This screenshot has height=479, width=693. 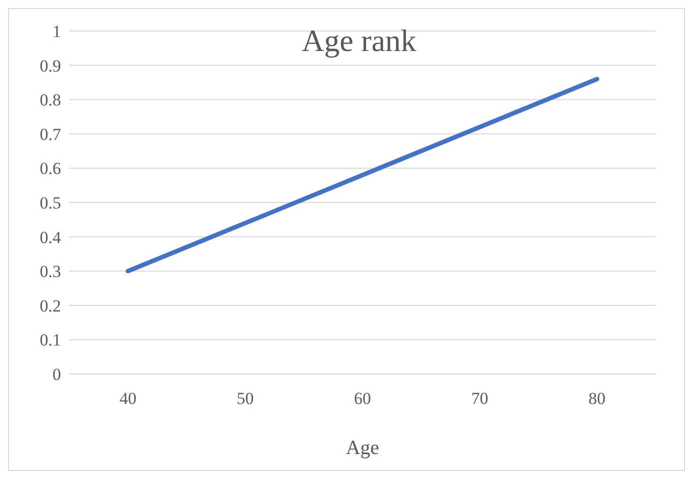 What do you see at coordinates (51, 134) in the screenshot?
I see `y-tick-label: 0.7` at bounding box center [51, 134].